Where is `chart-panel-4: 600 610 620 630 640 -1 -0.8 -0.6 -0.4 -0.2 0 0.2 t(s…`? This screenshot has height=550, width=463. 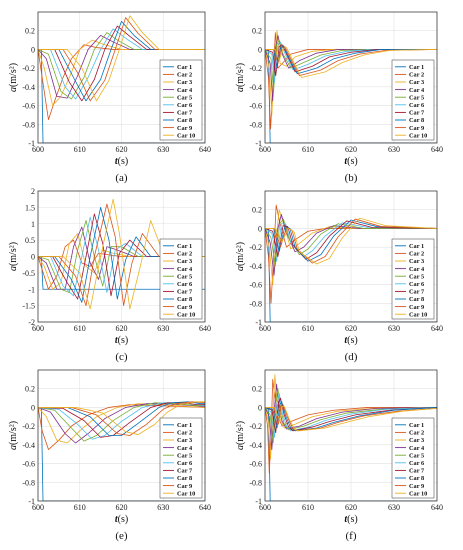 chart-panel-4: 600 610 620 630 640 -1 -0.8 -0.6 -0.4 -0.2 0 0.2 t(s… is located at coordinates (339, 276).